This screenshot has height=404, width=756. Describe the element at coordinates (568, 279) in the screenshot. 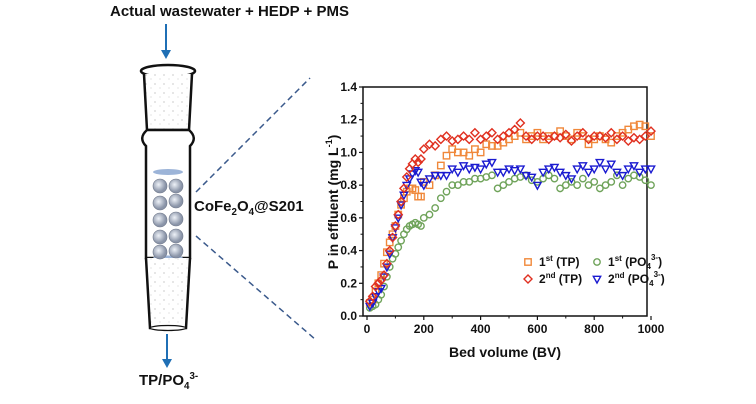

I see `legend-label-tail: (TP)` at that location.